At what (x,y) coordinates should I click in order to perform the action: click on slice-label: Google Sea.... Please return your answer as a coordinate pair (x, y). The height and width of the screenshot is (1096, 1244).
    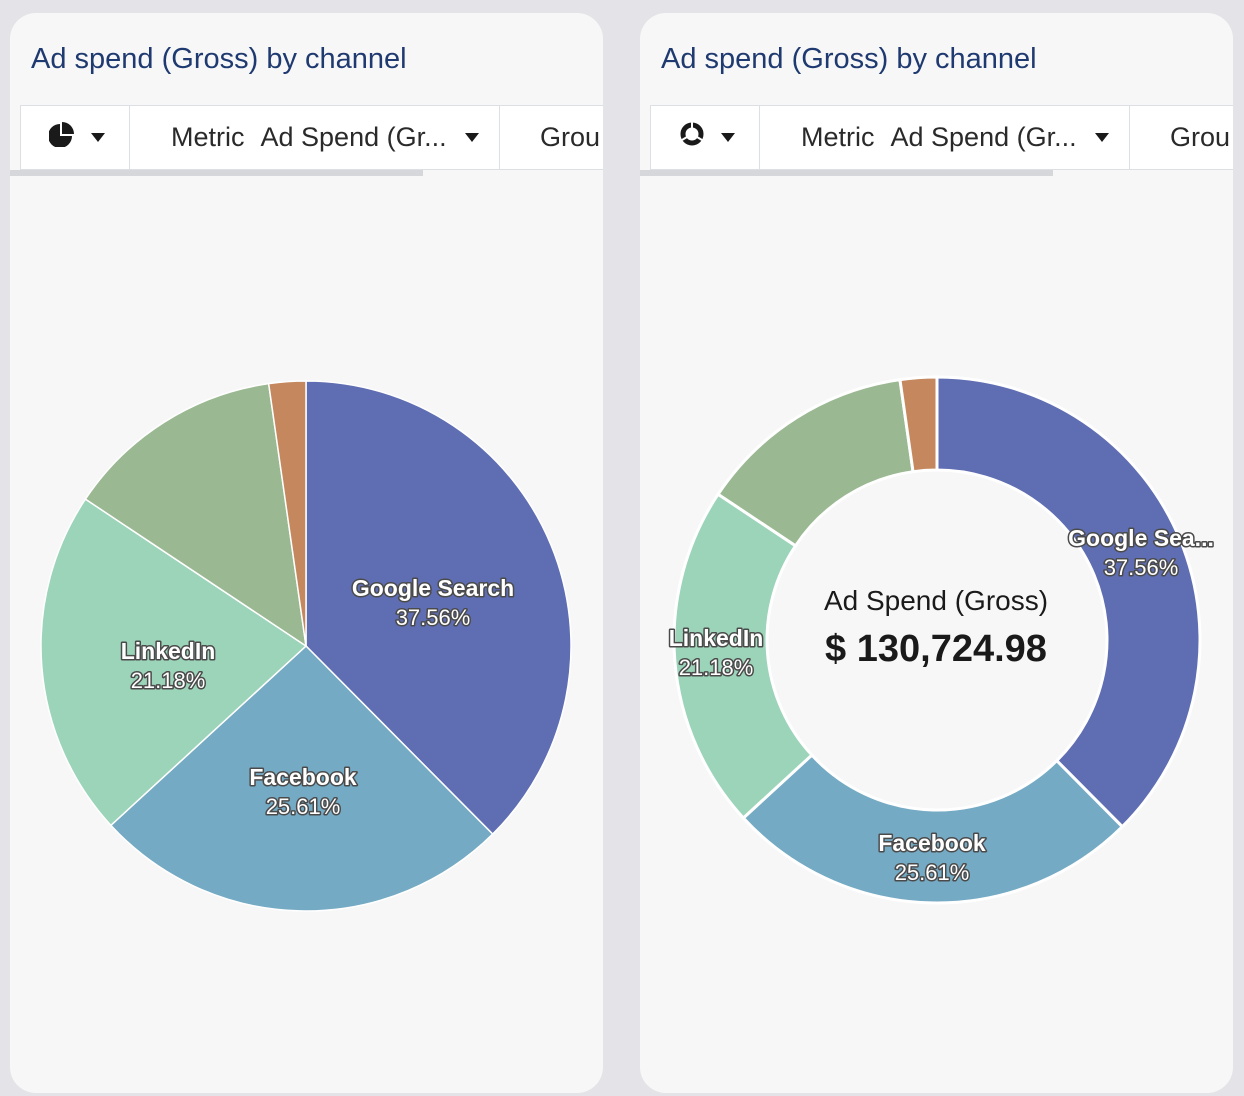
    Looking at the image, I should click on (1141, 538).